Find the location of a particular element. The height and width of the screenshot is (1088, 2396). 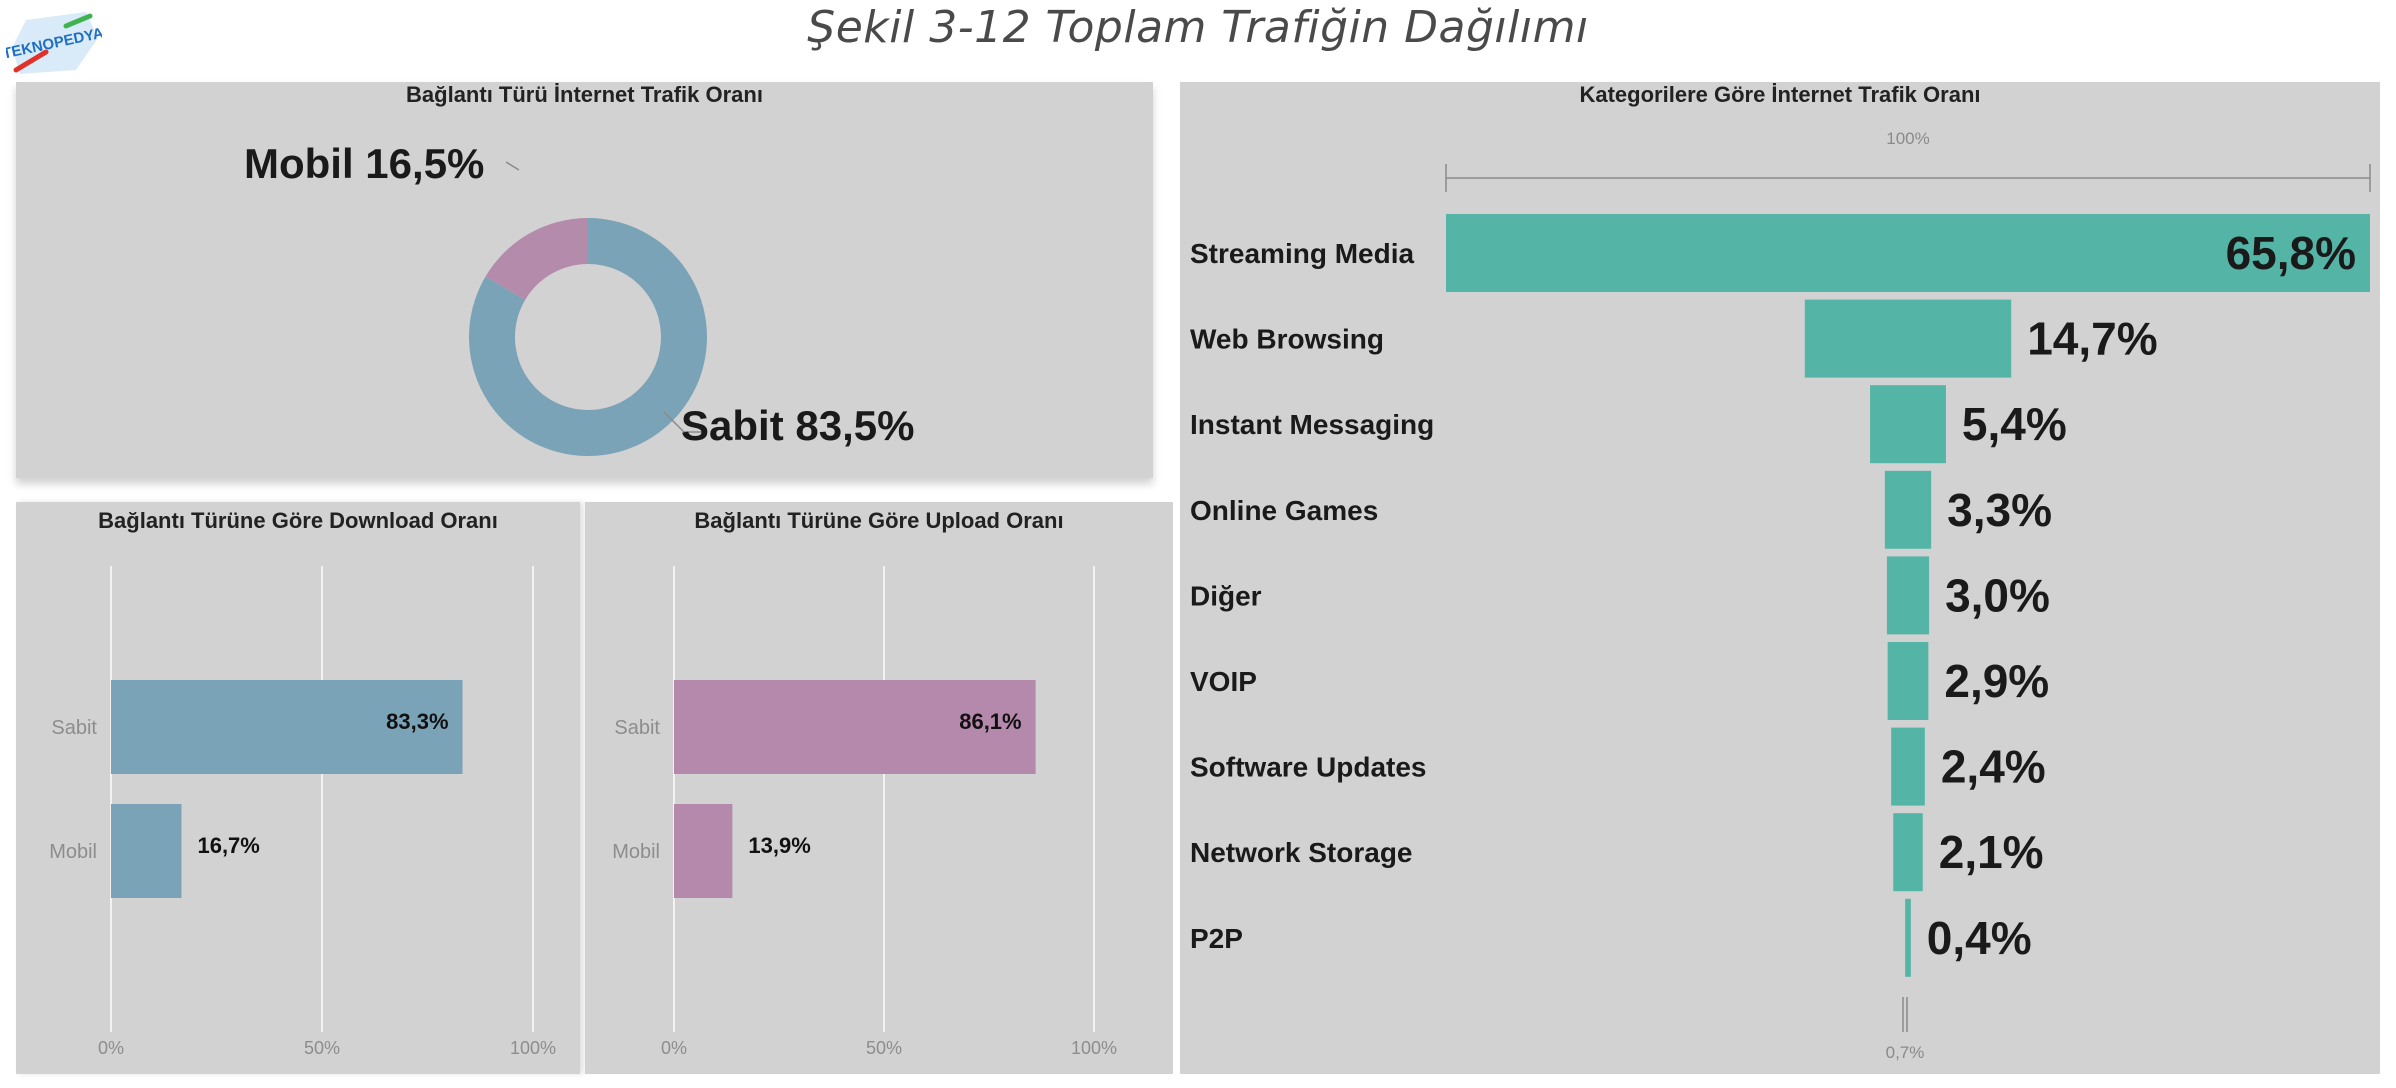

donut-slice-sabit is located at coordinates (588, 337).